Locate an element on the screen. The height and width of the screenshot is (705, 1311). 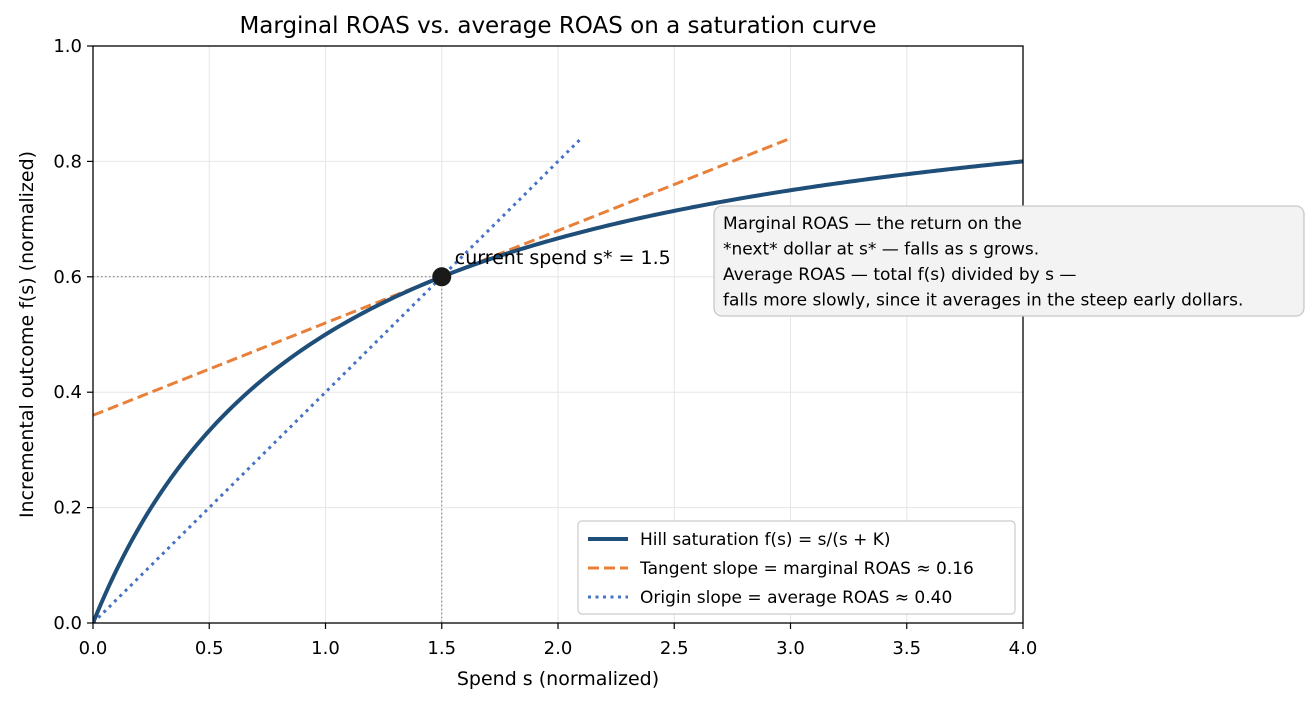
y-tick-label: 0.6 is located at coordinates (67, 277).